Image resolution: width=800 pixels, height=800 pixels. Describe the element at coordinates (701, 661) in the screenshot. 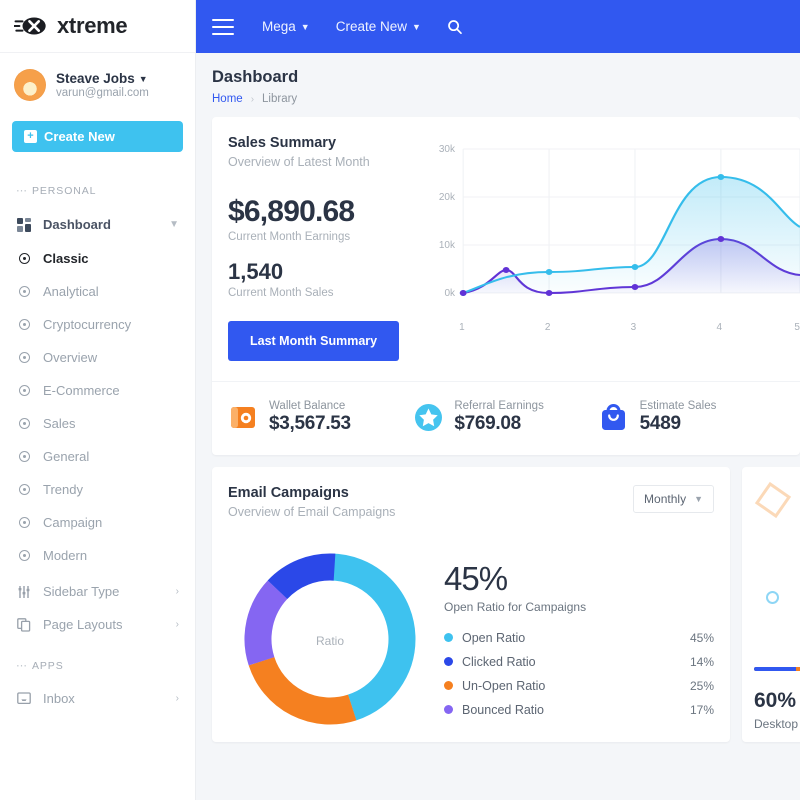

I see `legend-value: 14%` at that location.